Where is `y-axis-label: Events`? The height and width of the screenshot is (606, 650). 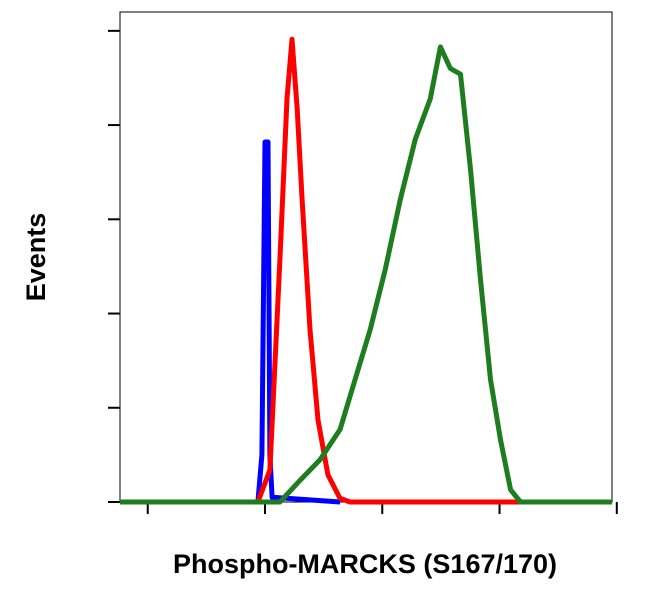 y-axis-label: Events is located at coordinates (36, 257).